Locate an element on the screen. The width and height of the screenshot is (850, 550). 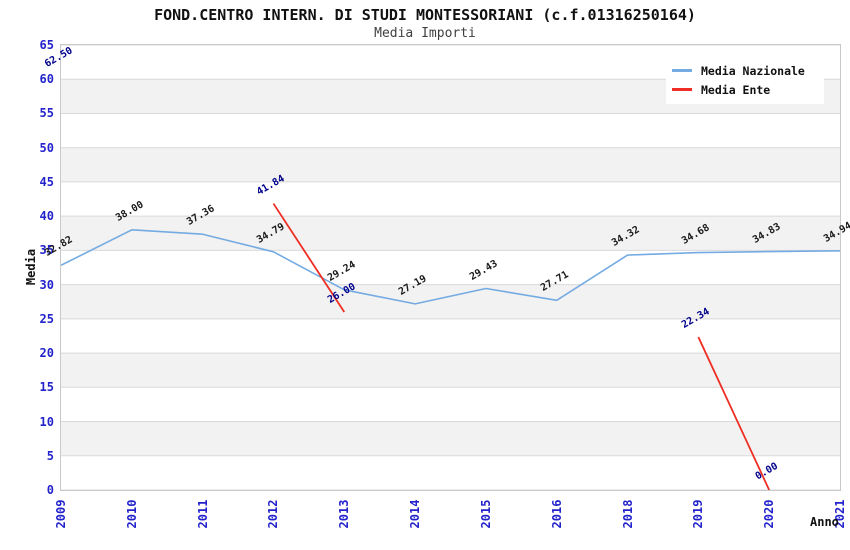
x-tick-label: 2011 is located at coordinates (202, 514).